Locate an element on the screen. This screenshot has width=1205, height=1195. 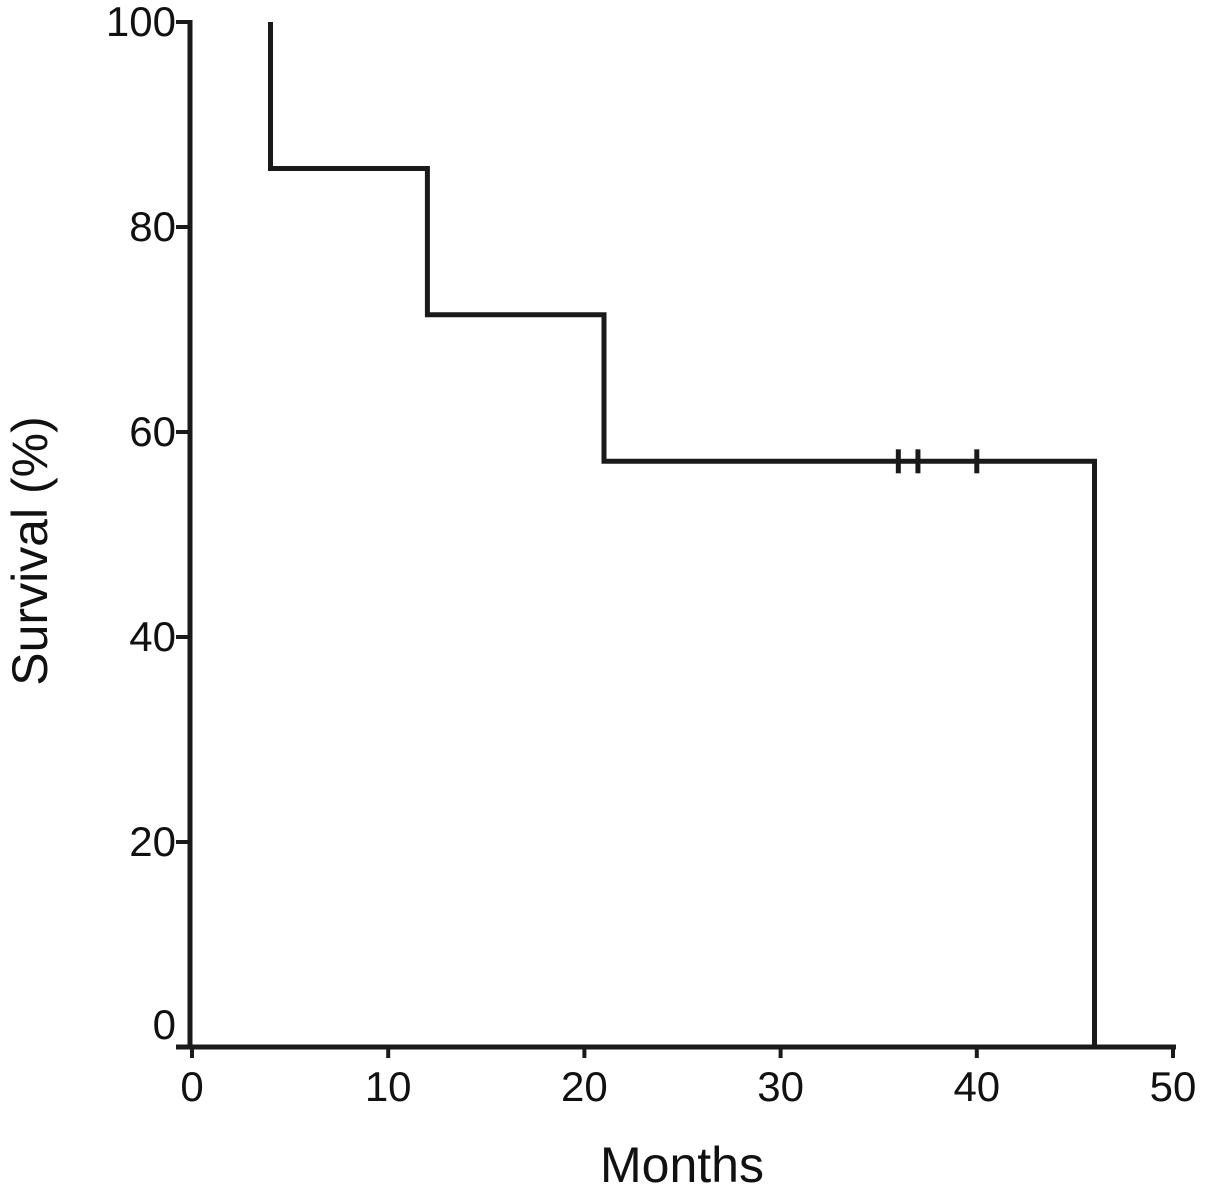
censor-marks-group is located at coordinates (937, 461).